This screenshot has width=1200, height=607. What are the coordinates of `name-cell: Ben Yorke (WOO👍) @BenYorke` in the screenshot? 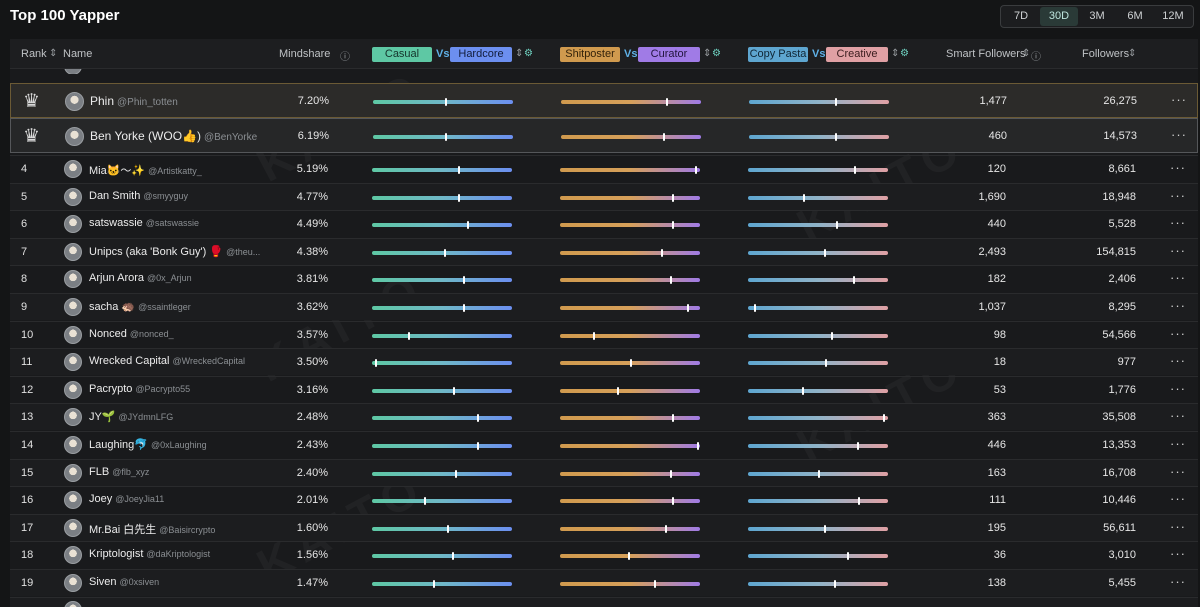 It's located at (173, 136).